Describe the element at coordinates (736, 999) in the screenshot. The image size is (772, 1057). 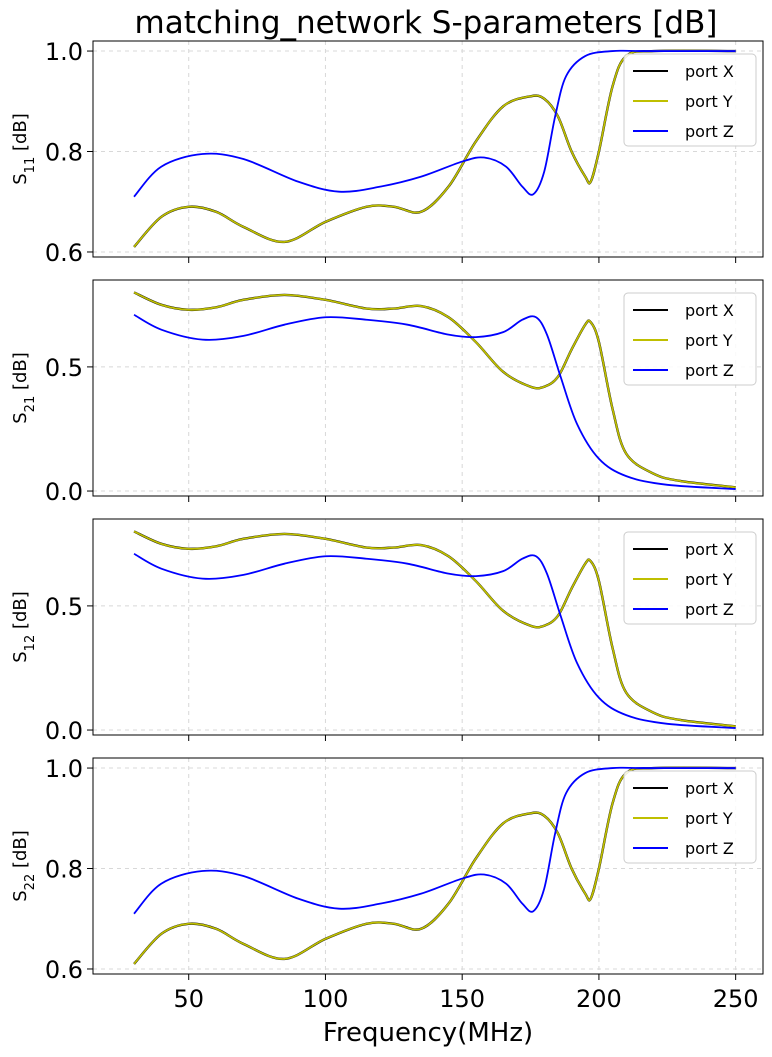
I see `x-tick-label: 250` at that location.